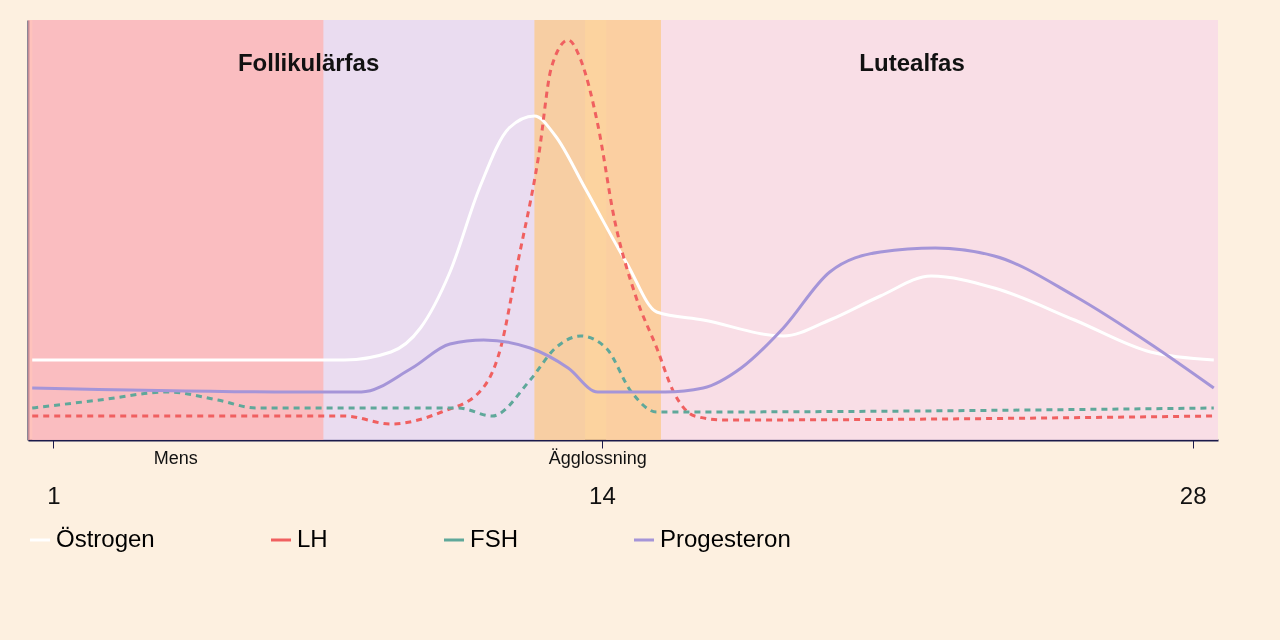  Describe the element at coordinates (308, 62) in the screenshot. I see `band-label: Follikulärfas` at that location.